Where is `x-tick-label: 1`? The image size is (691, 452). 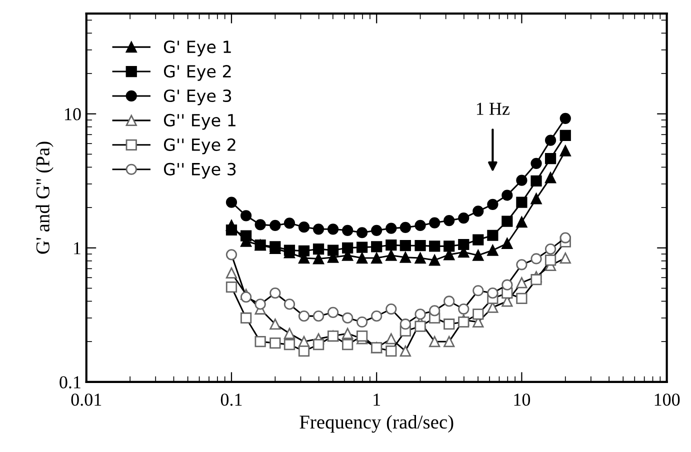
x-tick-label: 1 is located at coordinates (377, 400).